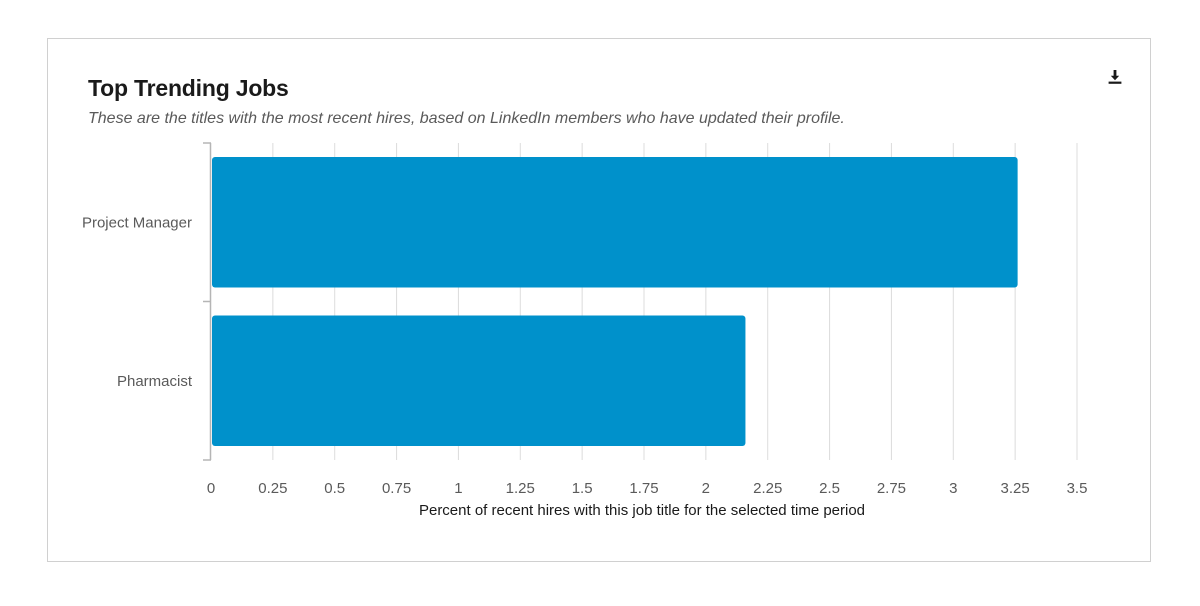  Describe the element at coordinates (396, 488) in the screenshot. I see `x-tick-label: 0.75` at that location.